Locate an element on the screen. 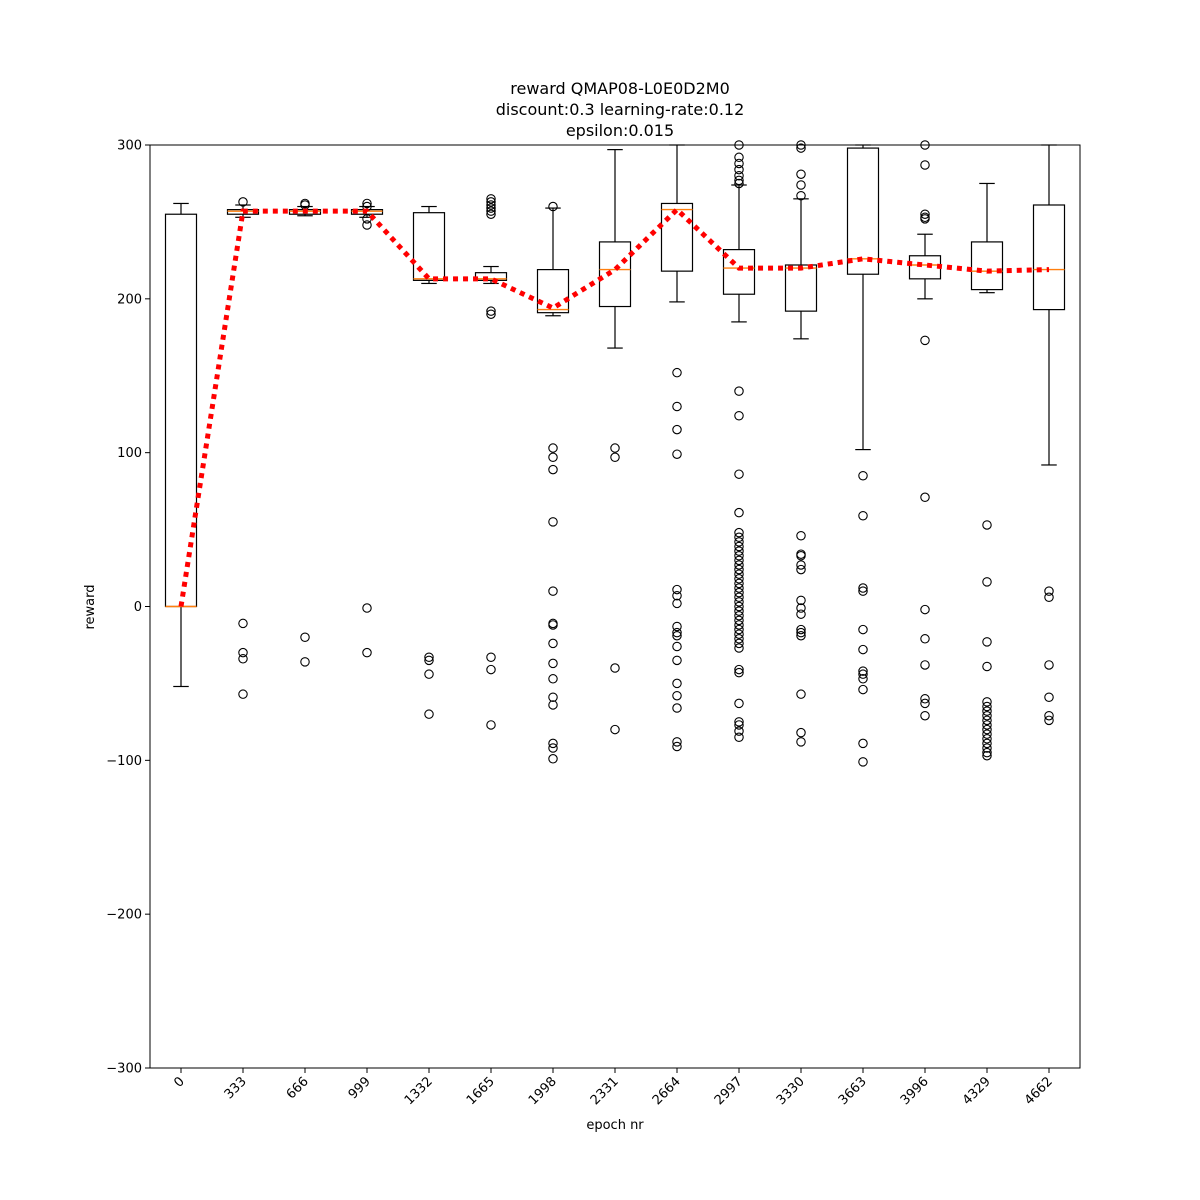  y-tick-label: 100 is located at coordinates (129, 453).